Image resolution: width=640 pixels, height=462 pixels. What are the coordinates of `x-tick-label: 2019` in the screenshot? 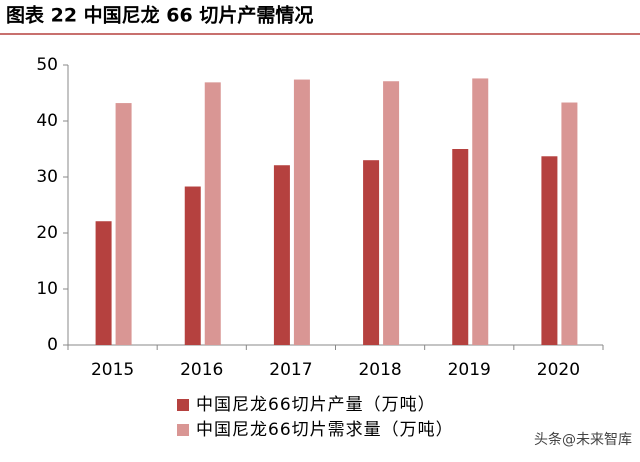 It's located at (469, 370).